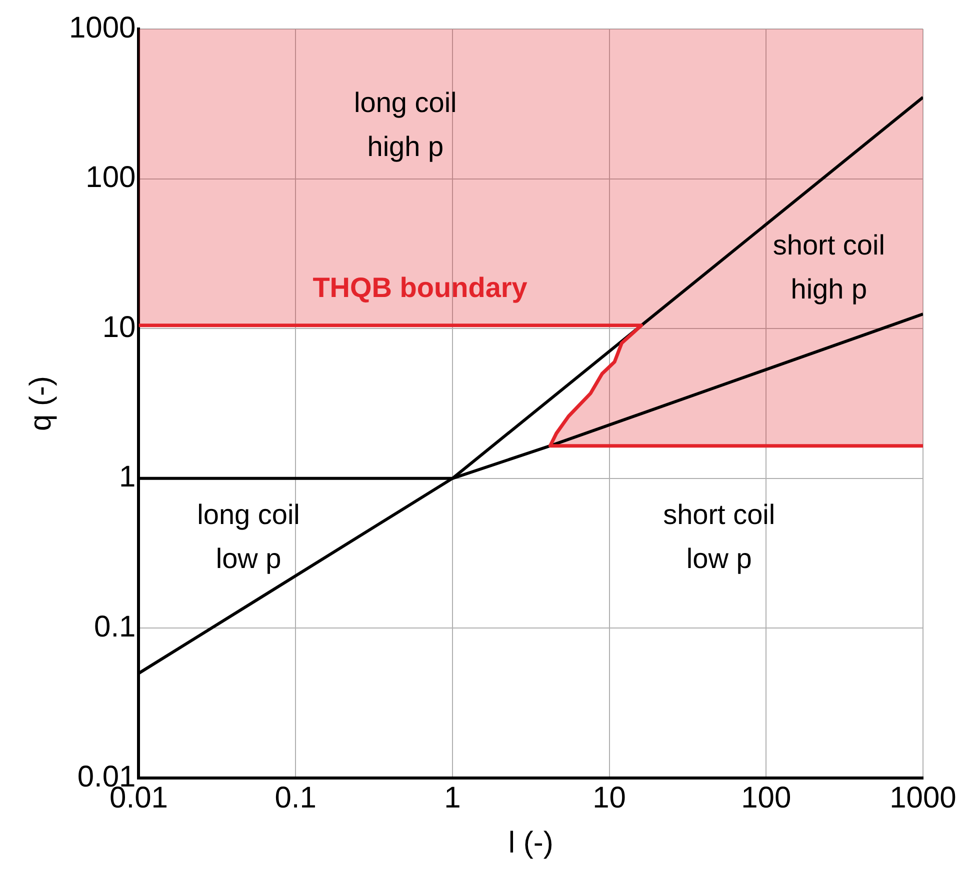 The width and height of the screenshot is (975, 881). Describe the element at coordinates (609, 797) in the screenshot. I see `x-tick-label: 10` at that location.